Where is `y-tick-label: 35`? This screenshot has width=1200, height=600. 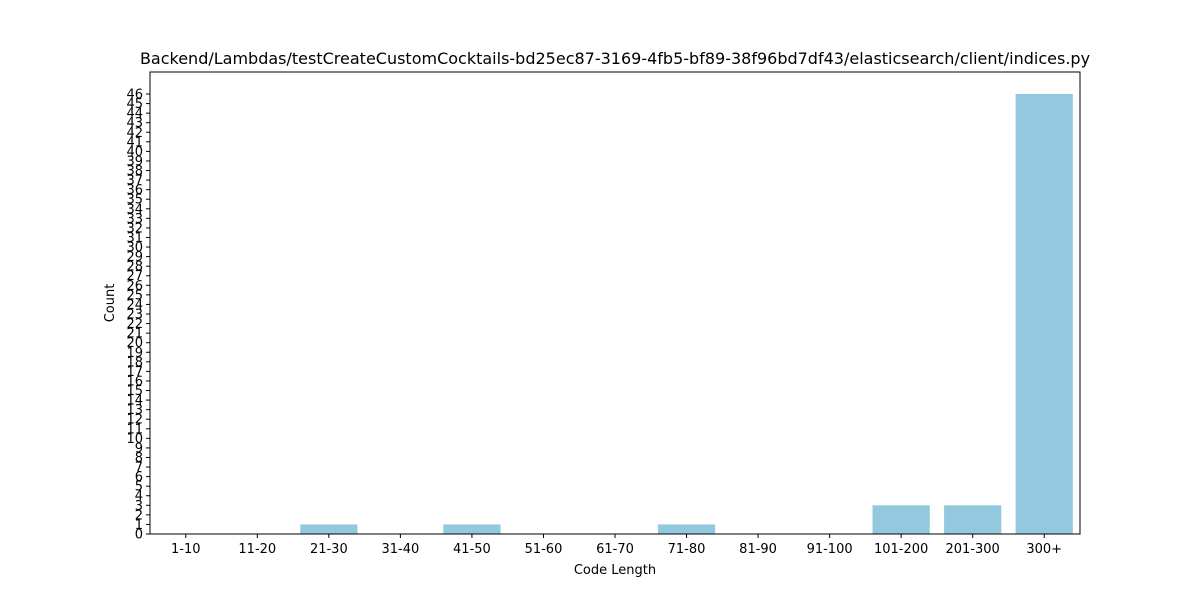
y-tick-label: 35 is located at coordinates (134, 200).